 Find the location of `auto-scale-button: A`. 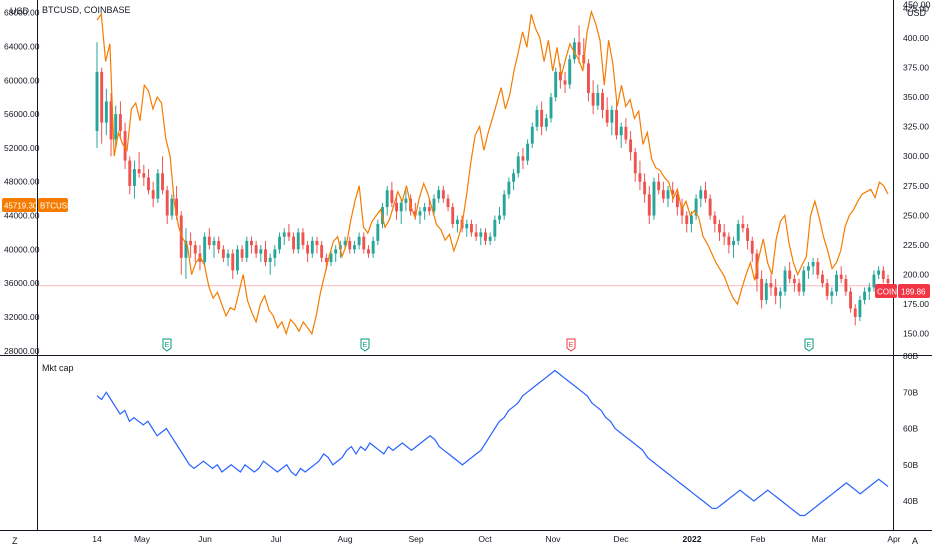

auto-scale-button: A is located at coordinates (915, 541).